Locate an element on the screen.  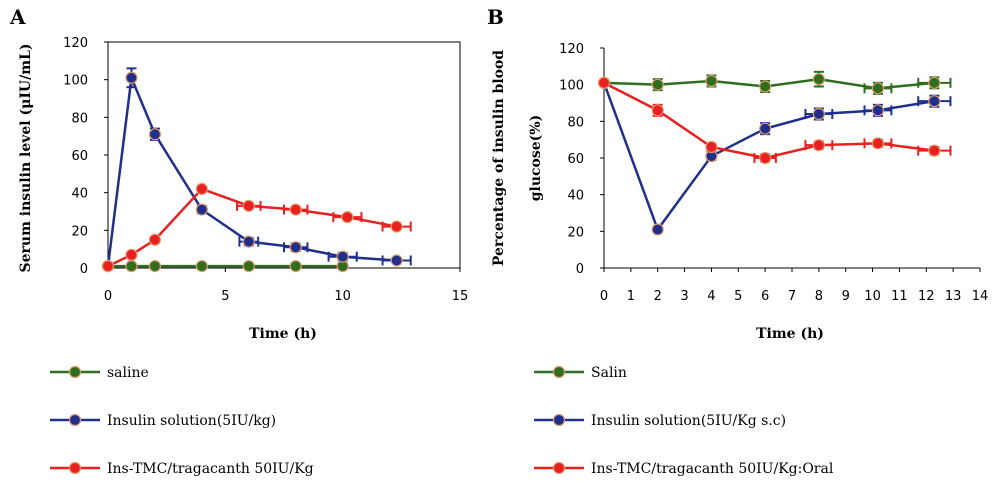
panel-b-xtick-label: 9 is located at coordinates (846, 296).